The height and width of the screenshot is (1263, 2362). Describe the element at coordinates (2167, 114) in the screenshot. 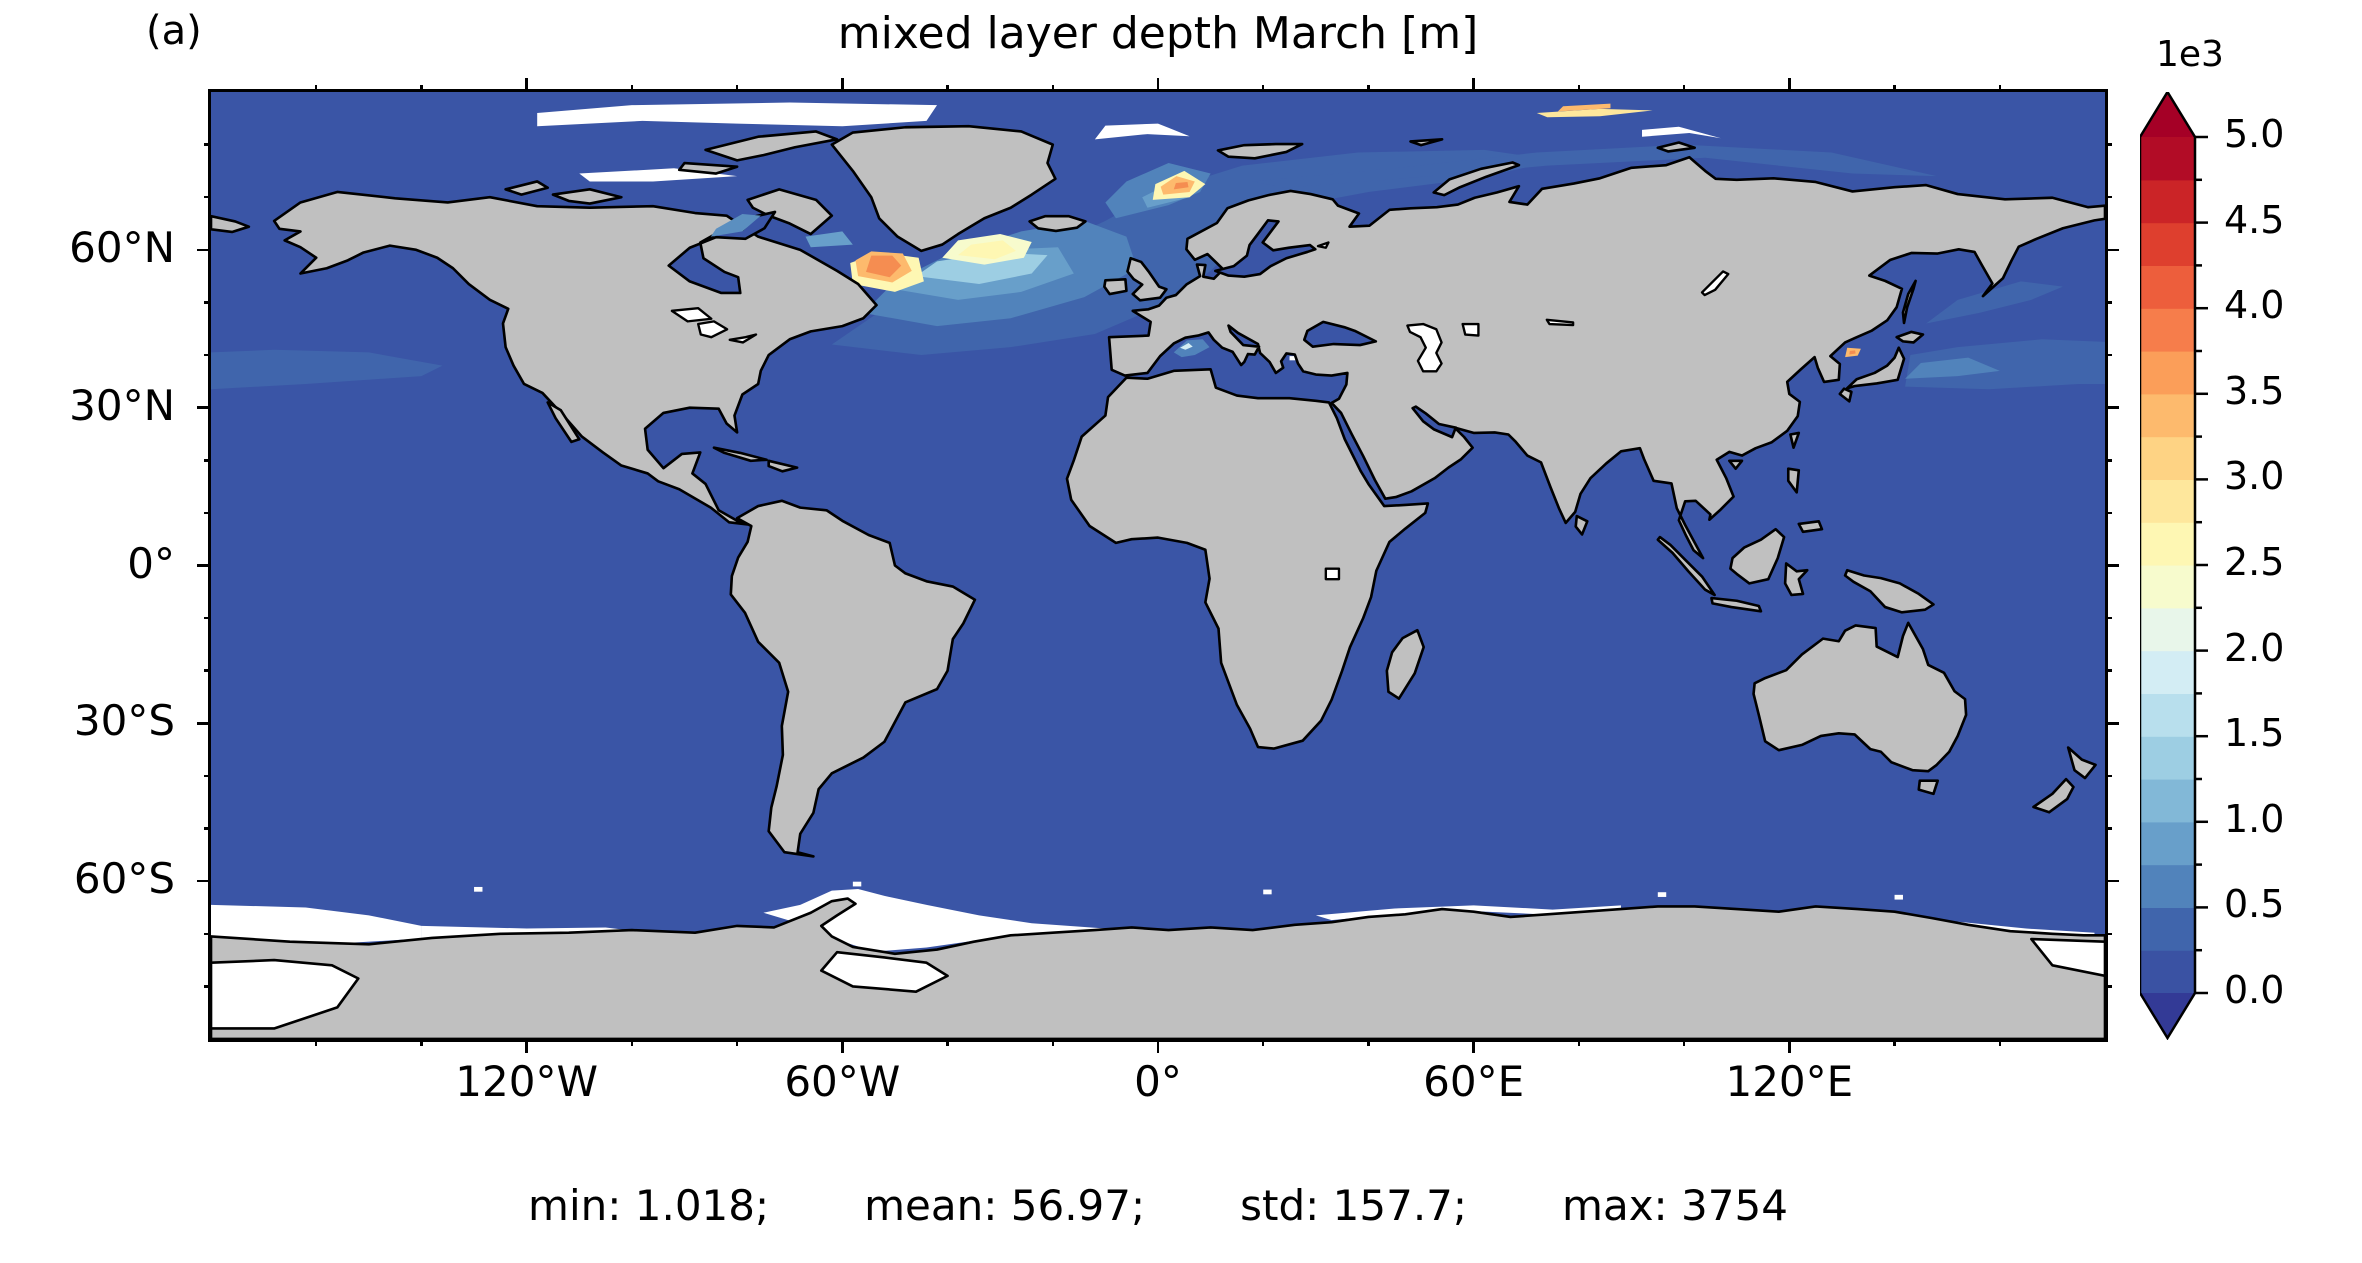

I see `colorbar-extend-over` at that location.